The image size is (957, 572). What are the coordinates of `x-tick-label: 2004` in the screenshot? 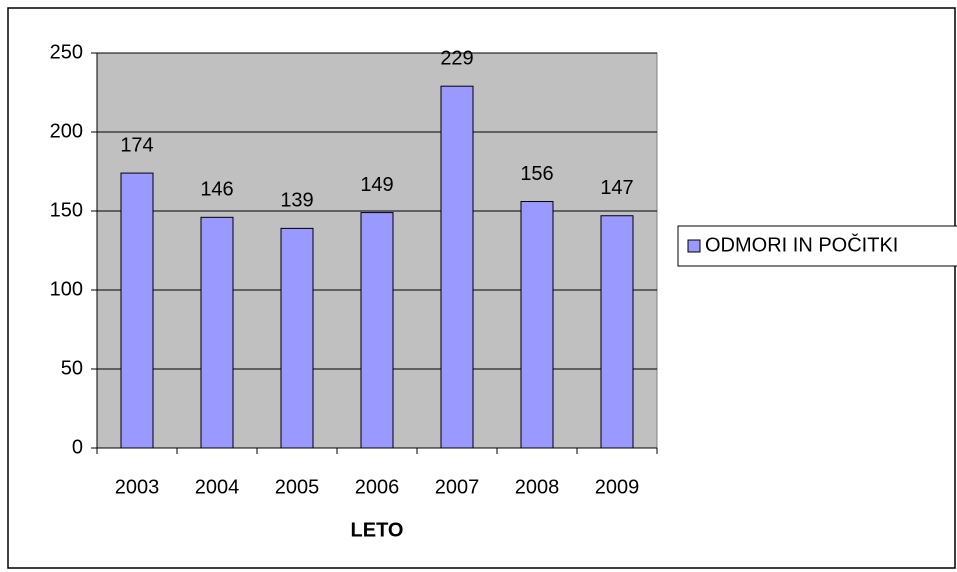 It's located at (217, 487).